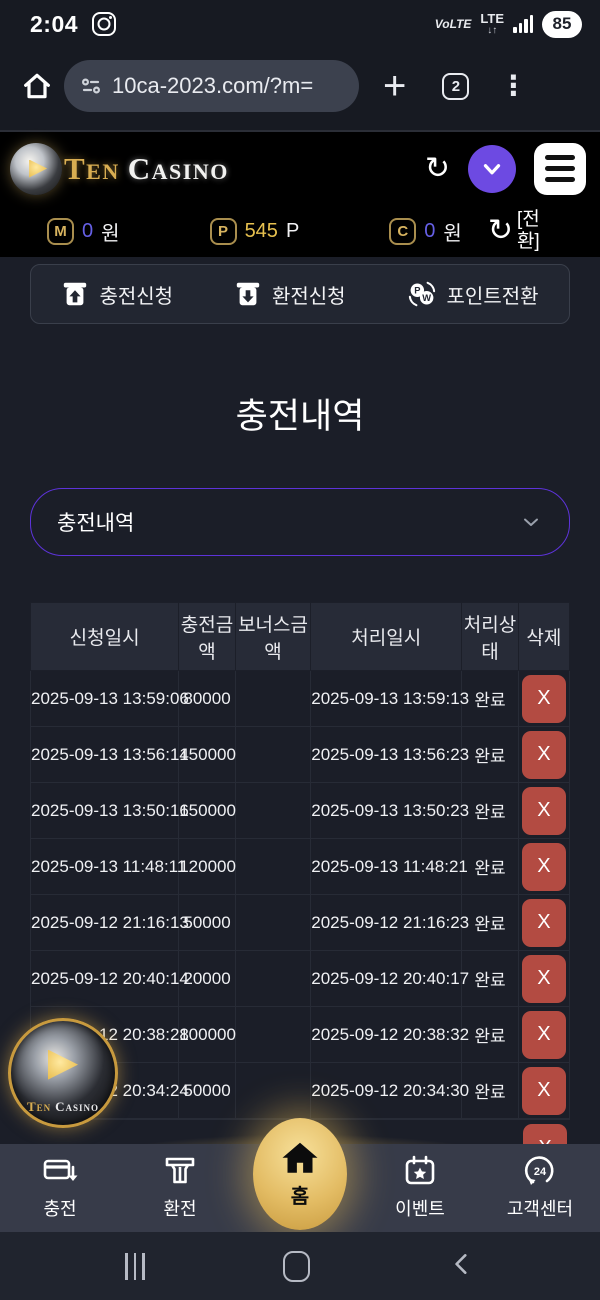 The image size is (600, 1300). What do you see at coordinates (560, 168) in the screenshot?
I see `hamburger-menu-button` at bounding box center [560, 168].